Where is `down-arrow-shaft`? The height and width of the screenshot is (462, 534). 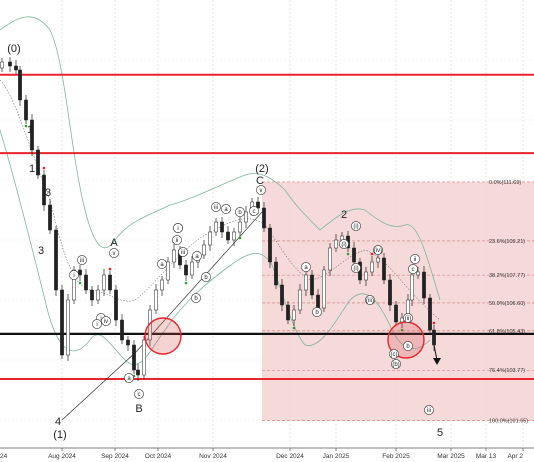 down-arrow-shaft is located at coordinates (435, 352).